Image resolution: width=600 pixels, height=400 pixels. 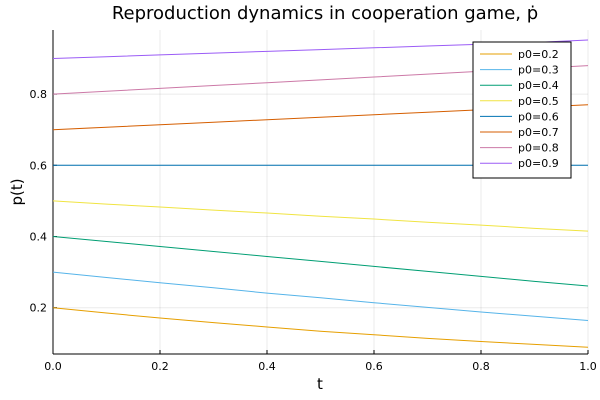 What do you see at coordinates (374, 366) in the screenshot?
I see `x-tick-label: 0.6` at bounding box center [374, 366].